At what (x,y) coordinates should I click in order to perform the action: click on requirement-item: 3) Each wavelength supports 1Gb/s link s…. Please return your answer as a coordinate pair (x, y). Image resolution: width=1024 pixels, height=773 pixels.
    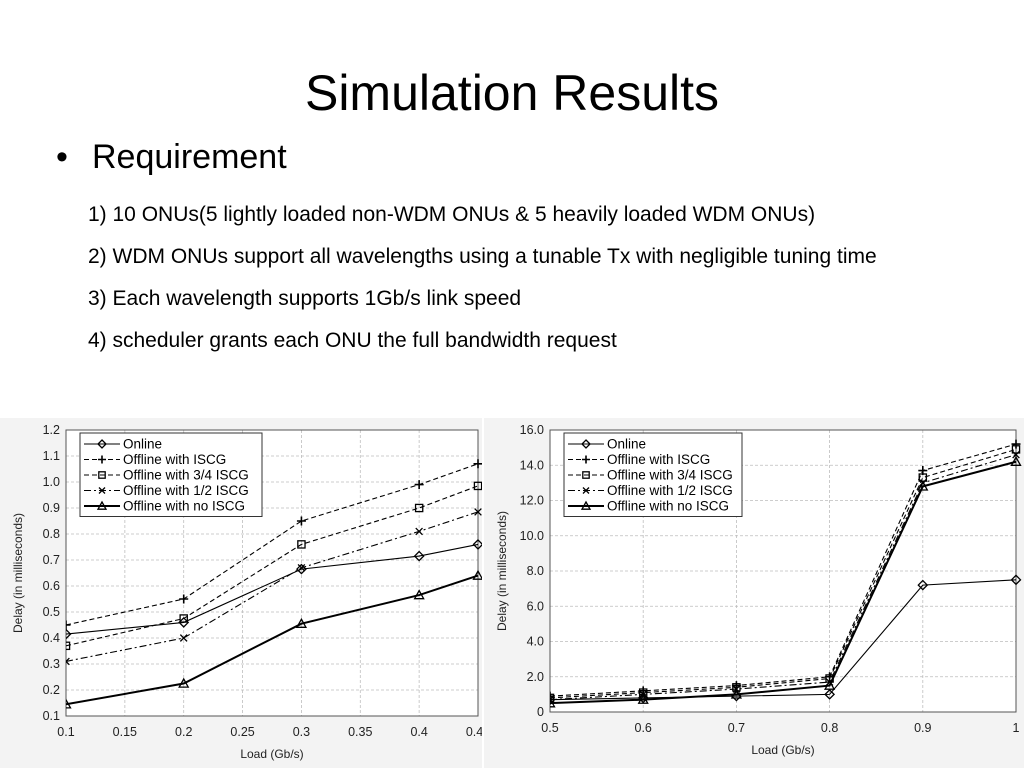
    Looking at the image, I should click on (305, 298).